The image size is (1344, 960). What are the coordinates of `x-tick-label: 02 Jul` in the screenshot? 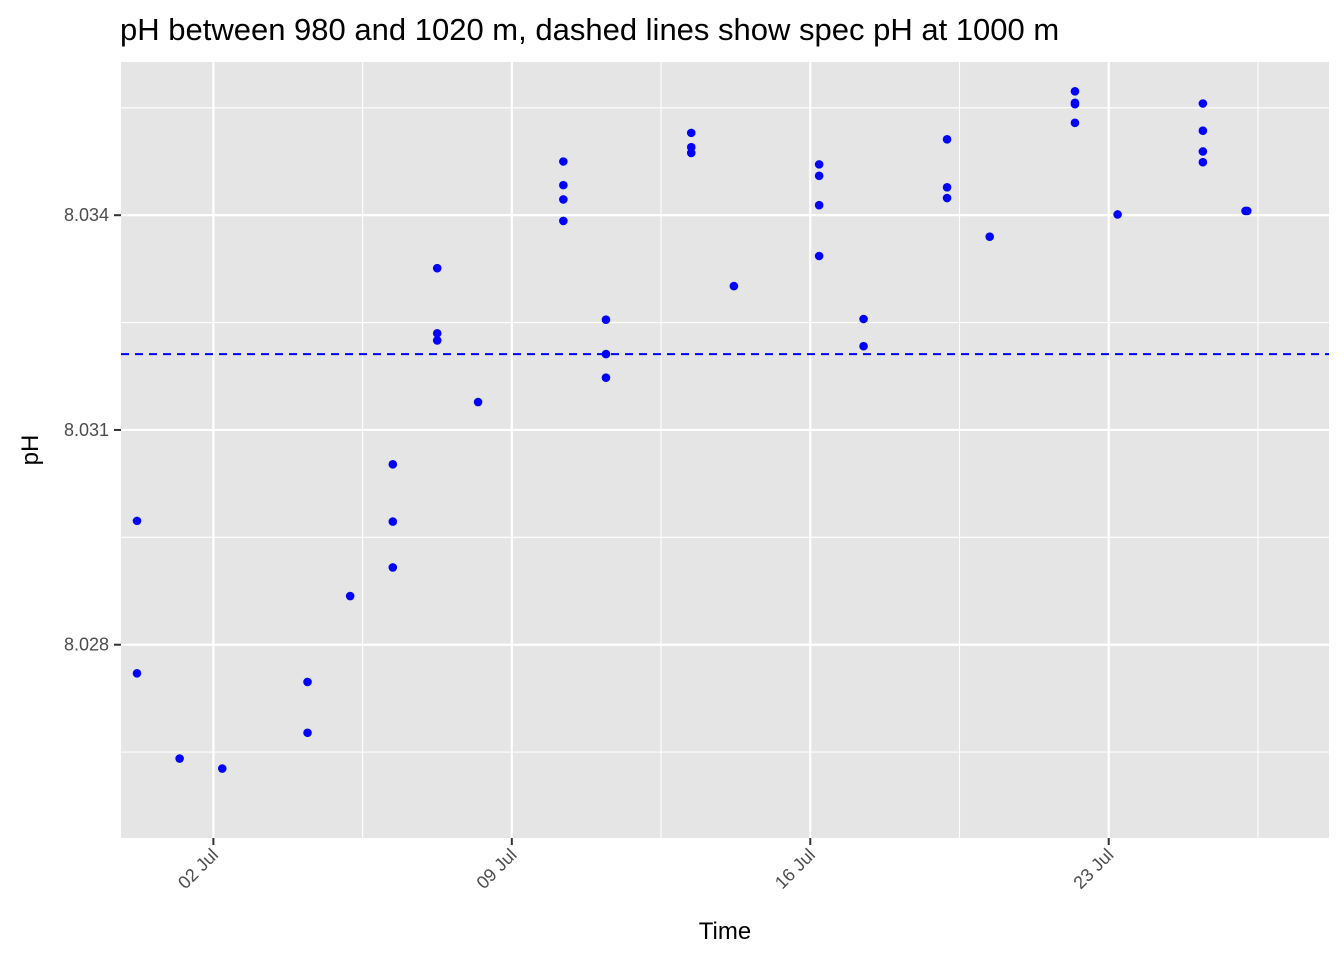 It's located at (198, 869).